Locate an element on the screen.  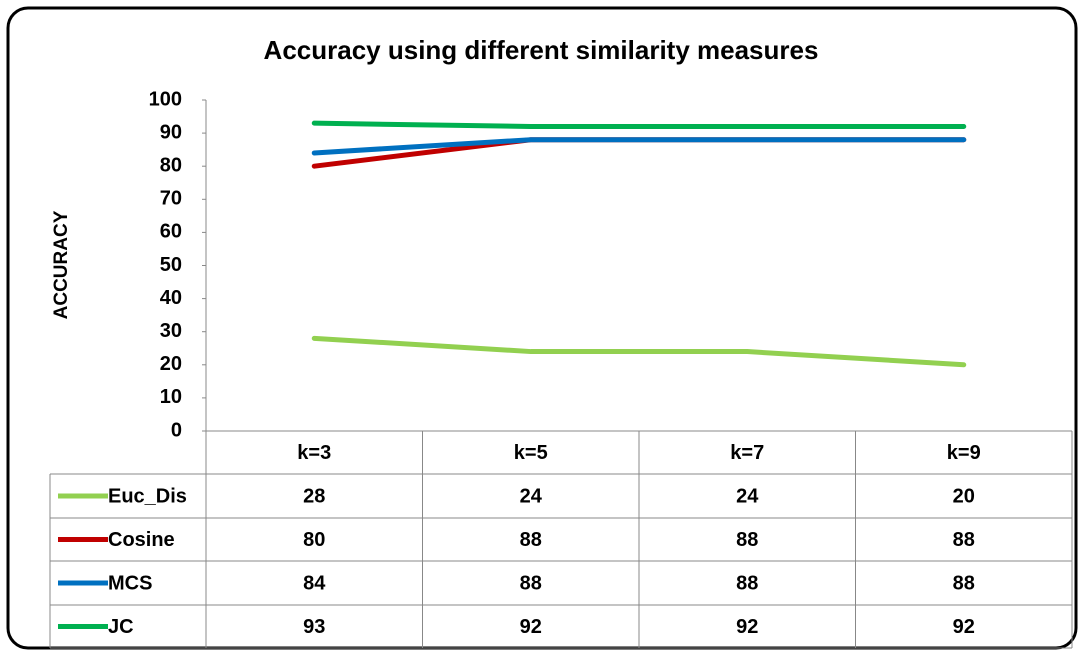
y-tick-label: 80 is located at coordinates (171, 165).